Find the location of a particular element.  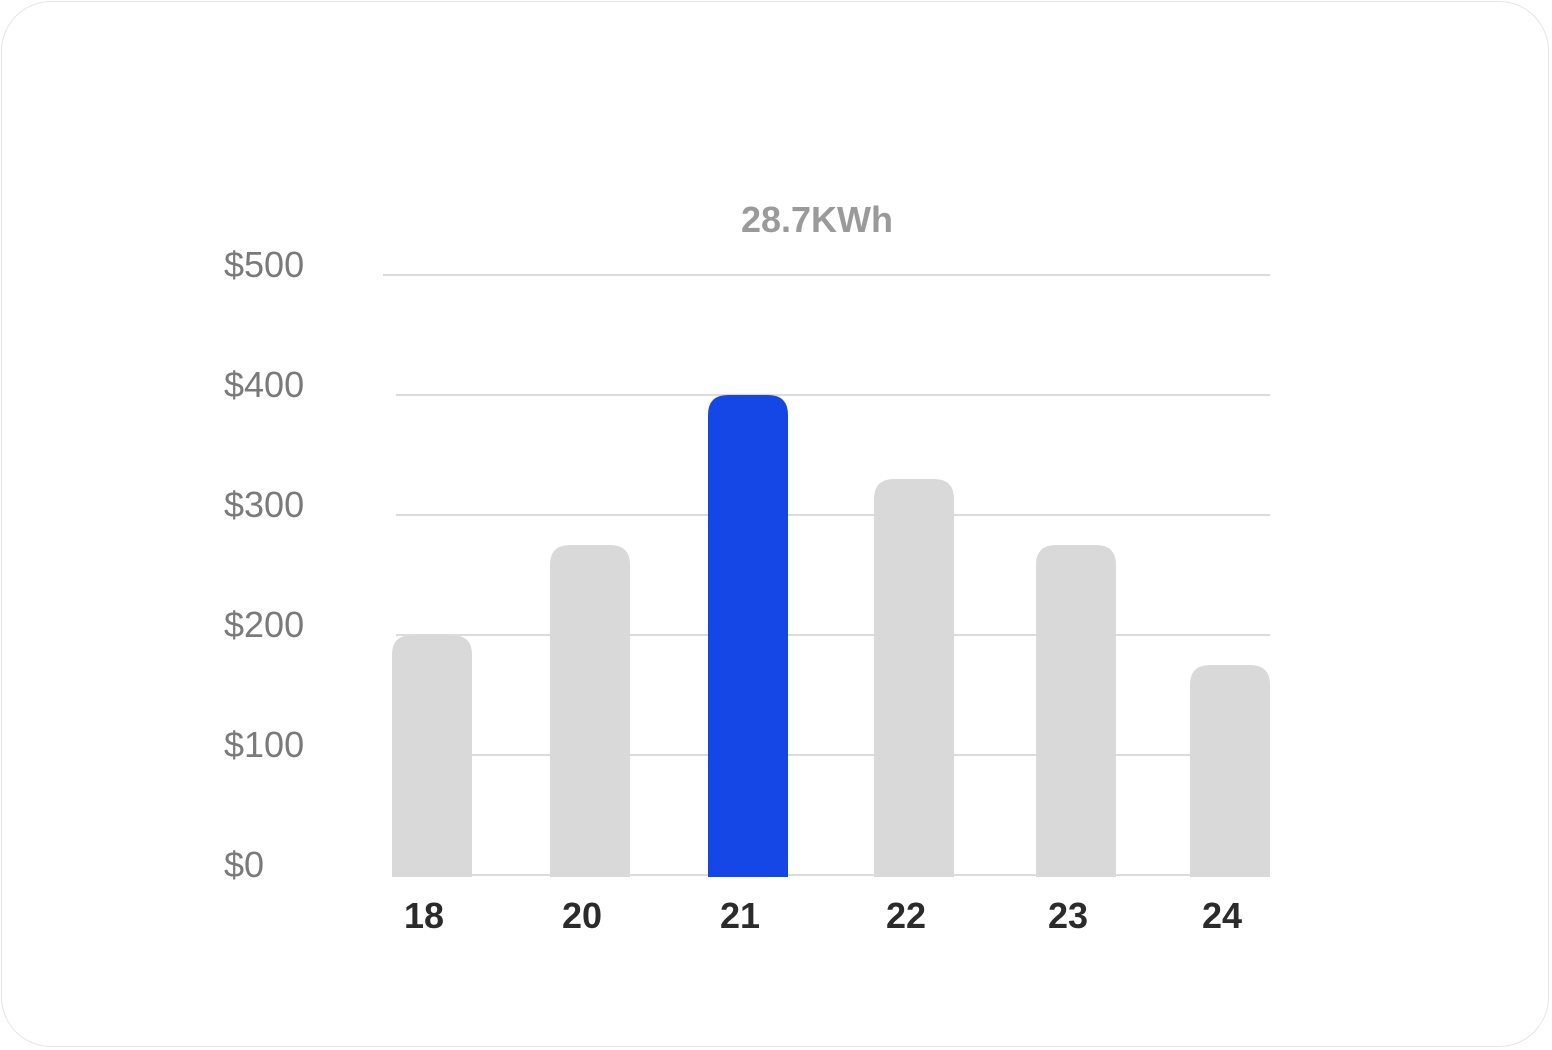

y-tick-label: $200 is located at coordinates (264, 624).